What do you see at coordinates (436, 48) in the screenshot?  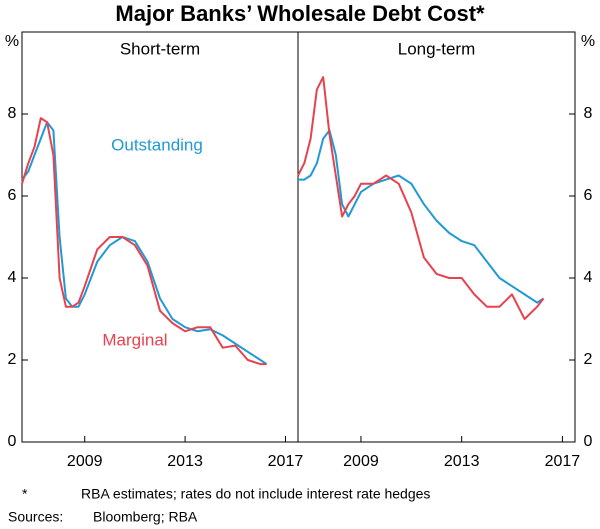 I see `panel-title: Long-term` at bounding box center [436, 48].